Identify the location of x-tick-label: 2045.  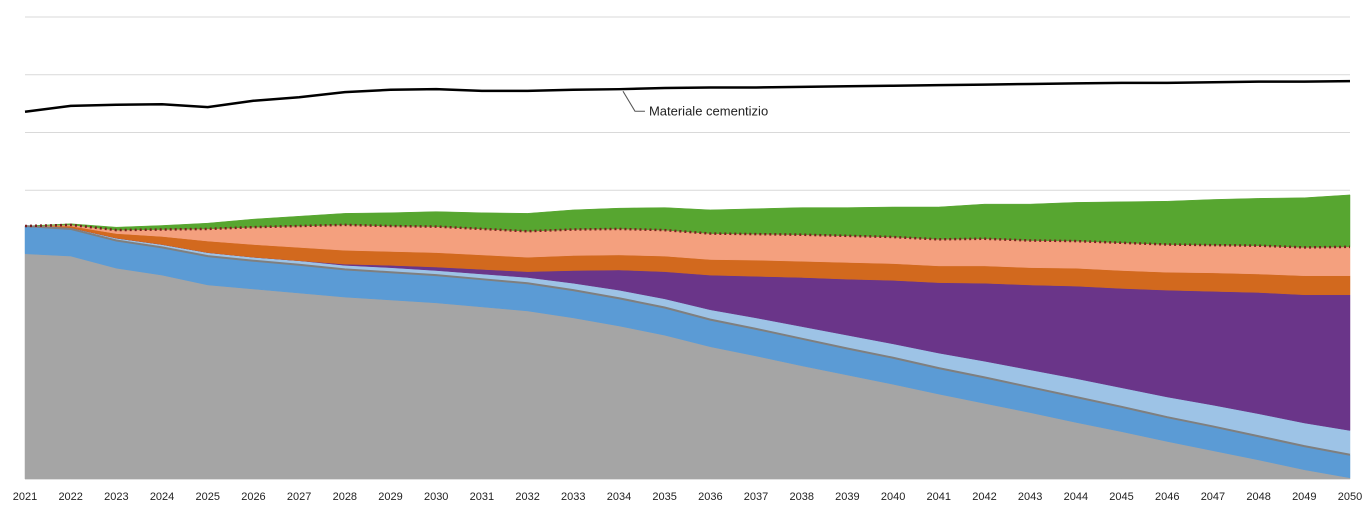
(1121, 497).